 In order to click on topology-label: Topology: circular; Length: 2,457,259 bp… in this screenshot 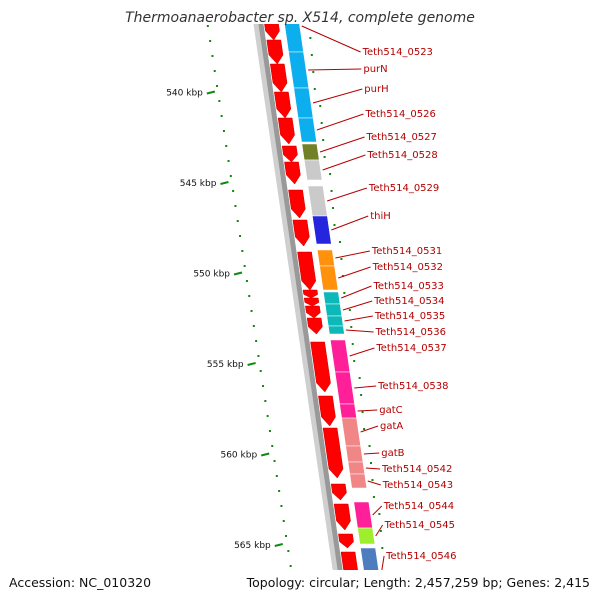, I will do `click(418, 582)`.